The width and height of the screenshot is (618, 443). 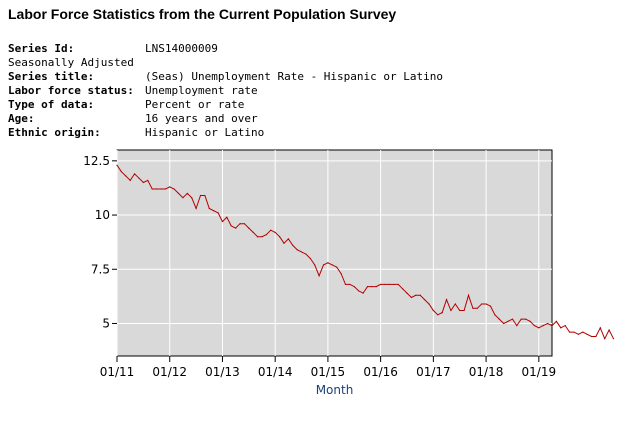 What do you see at coordinates (205, 132) in the screenshot?
I see `ethnic-origin-value: Hispanic or Latino` at bounding box center [205, 132].